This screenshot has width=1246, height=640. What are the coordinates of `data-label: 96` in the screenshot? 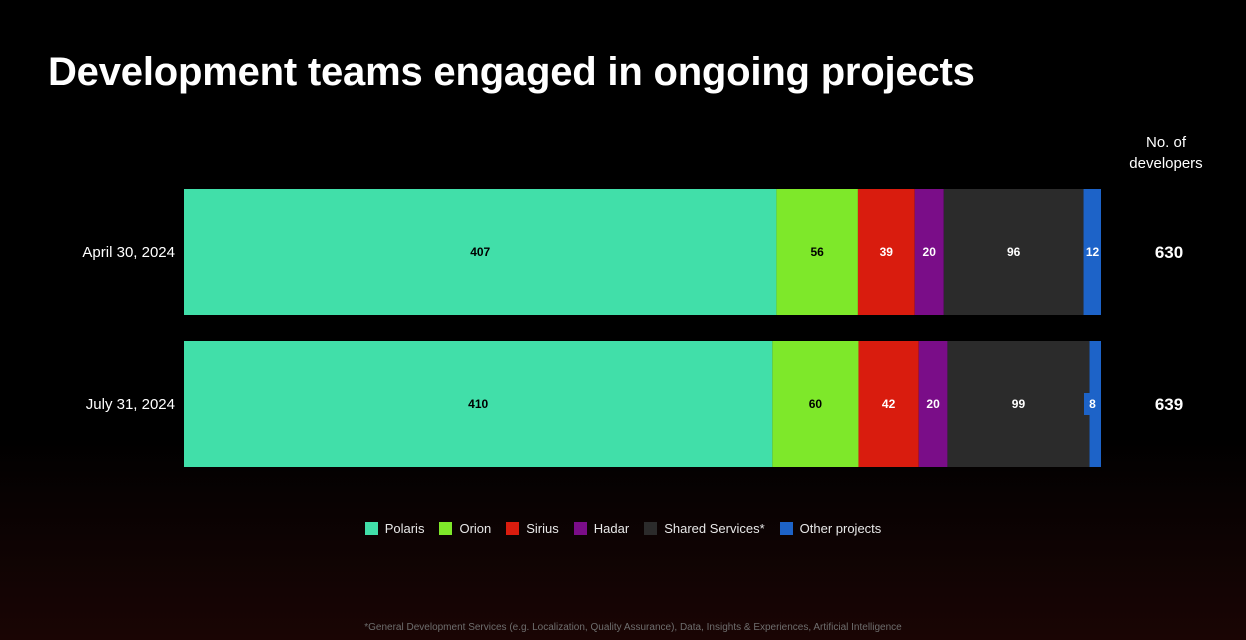 It's located at (1014, 252).